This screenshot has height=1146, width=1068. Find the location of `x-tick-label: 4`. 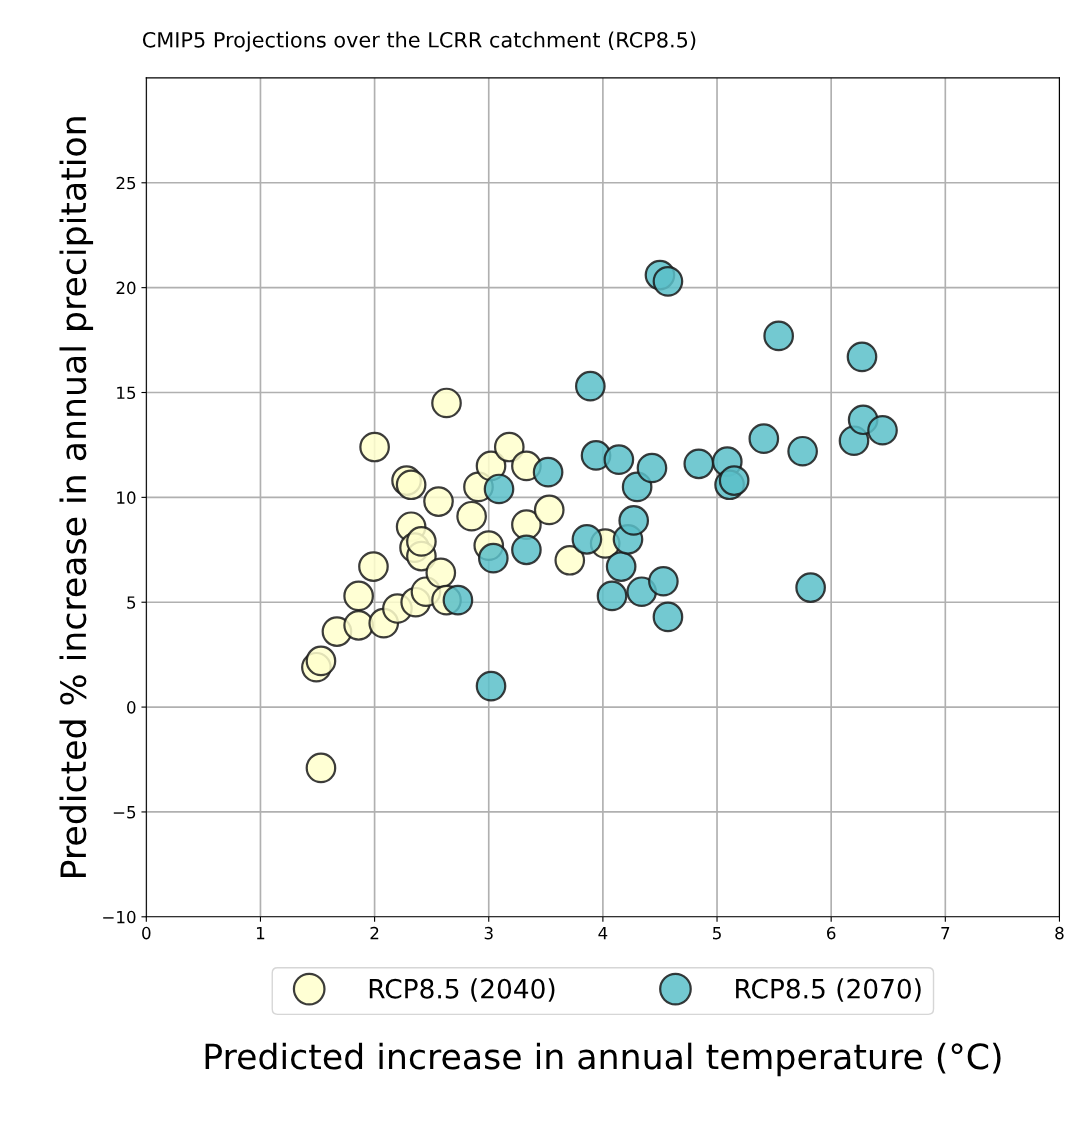

x-tick-label: 4 is located at coordinates (603, 933).